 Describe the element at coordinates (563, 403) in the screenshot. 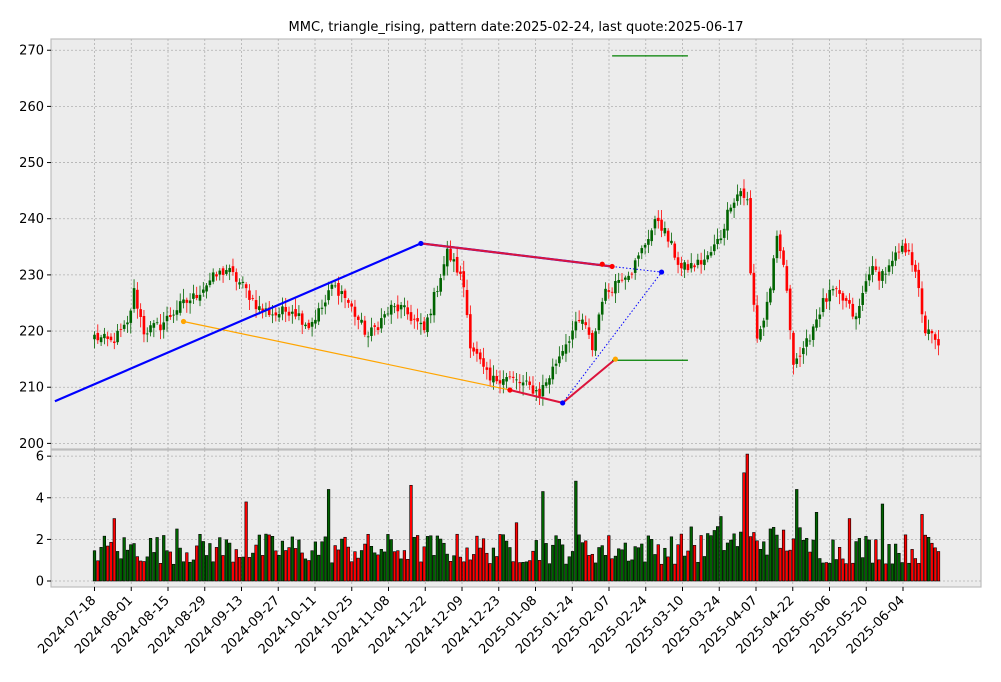

I see `pattern-point-marker` at that location.